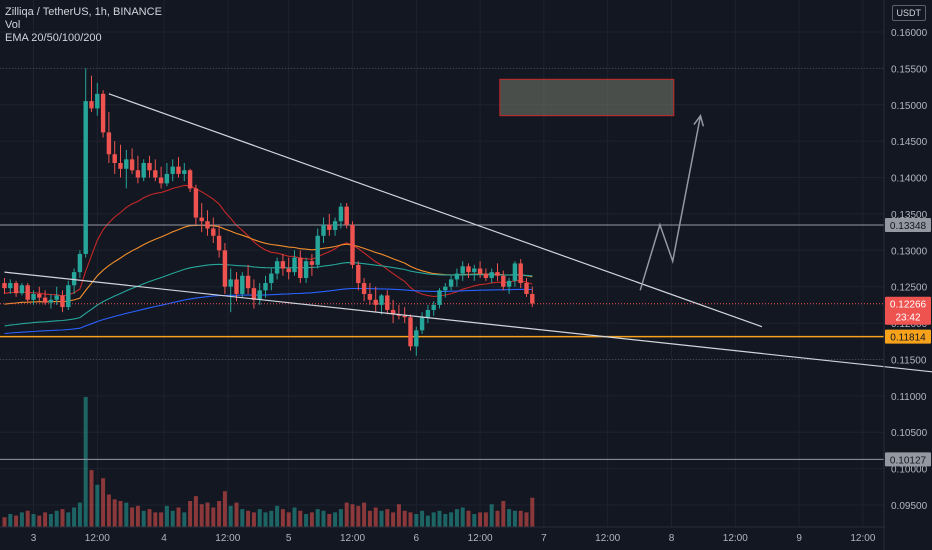 Image resolution: width=932 pixels, height=550 pixels. Describe the element at coordinates (53, 38) in the screenshot. I see `ema-legend: EMA 20/50/100/200` at that location.